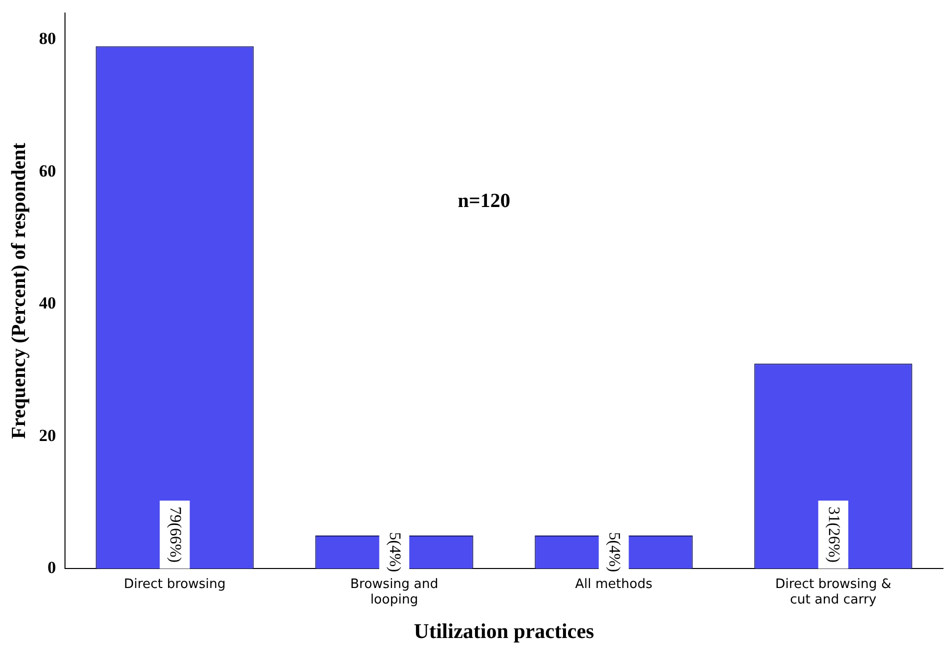 This screenshot has width=949, height=653. I want to click on y-tick-label: 60, so click(47, 170).